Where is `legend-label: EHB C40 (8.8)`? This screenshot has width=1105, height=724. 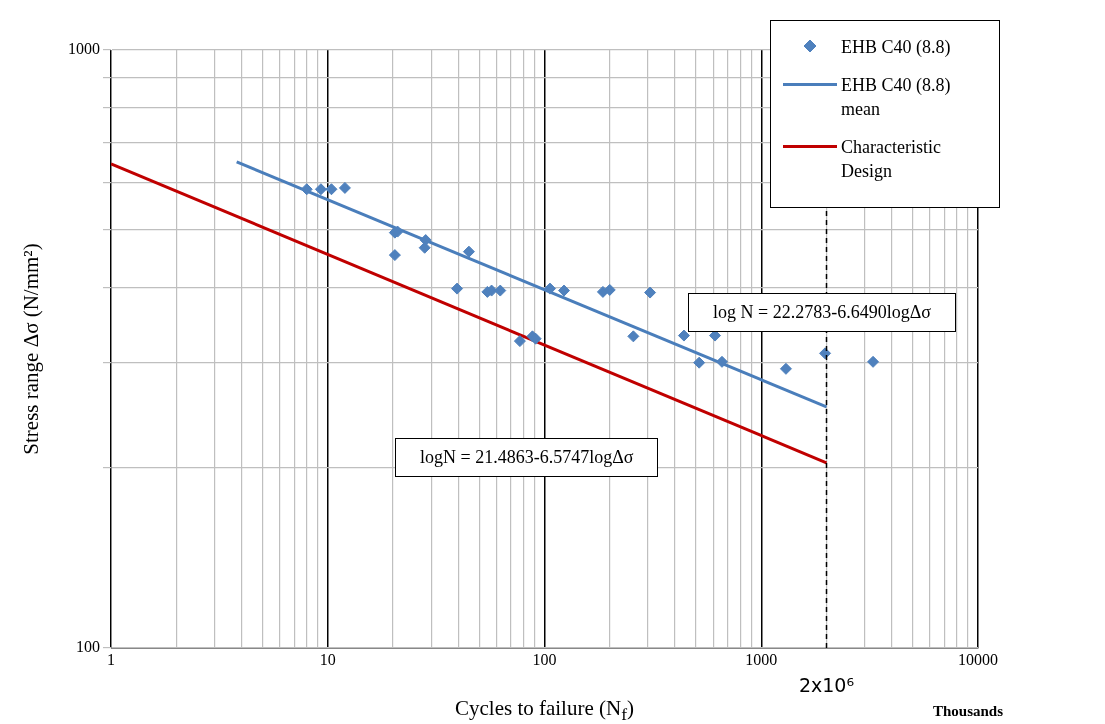 legend-label: EHB C40 (8.8) is located at coordinates (896, 47).